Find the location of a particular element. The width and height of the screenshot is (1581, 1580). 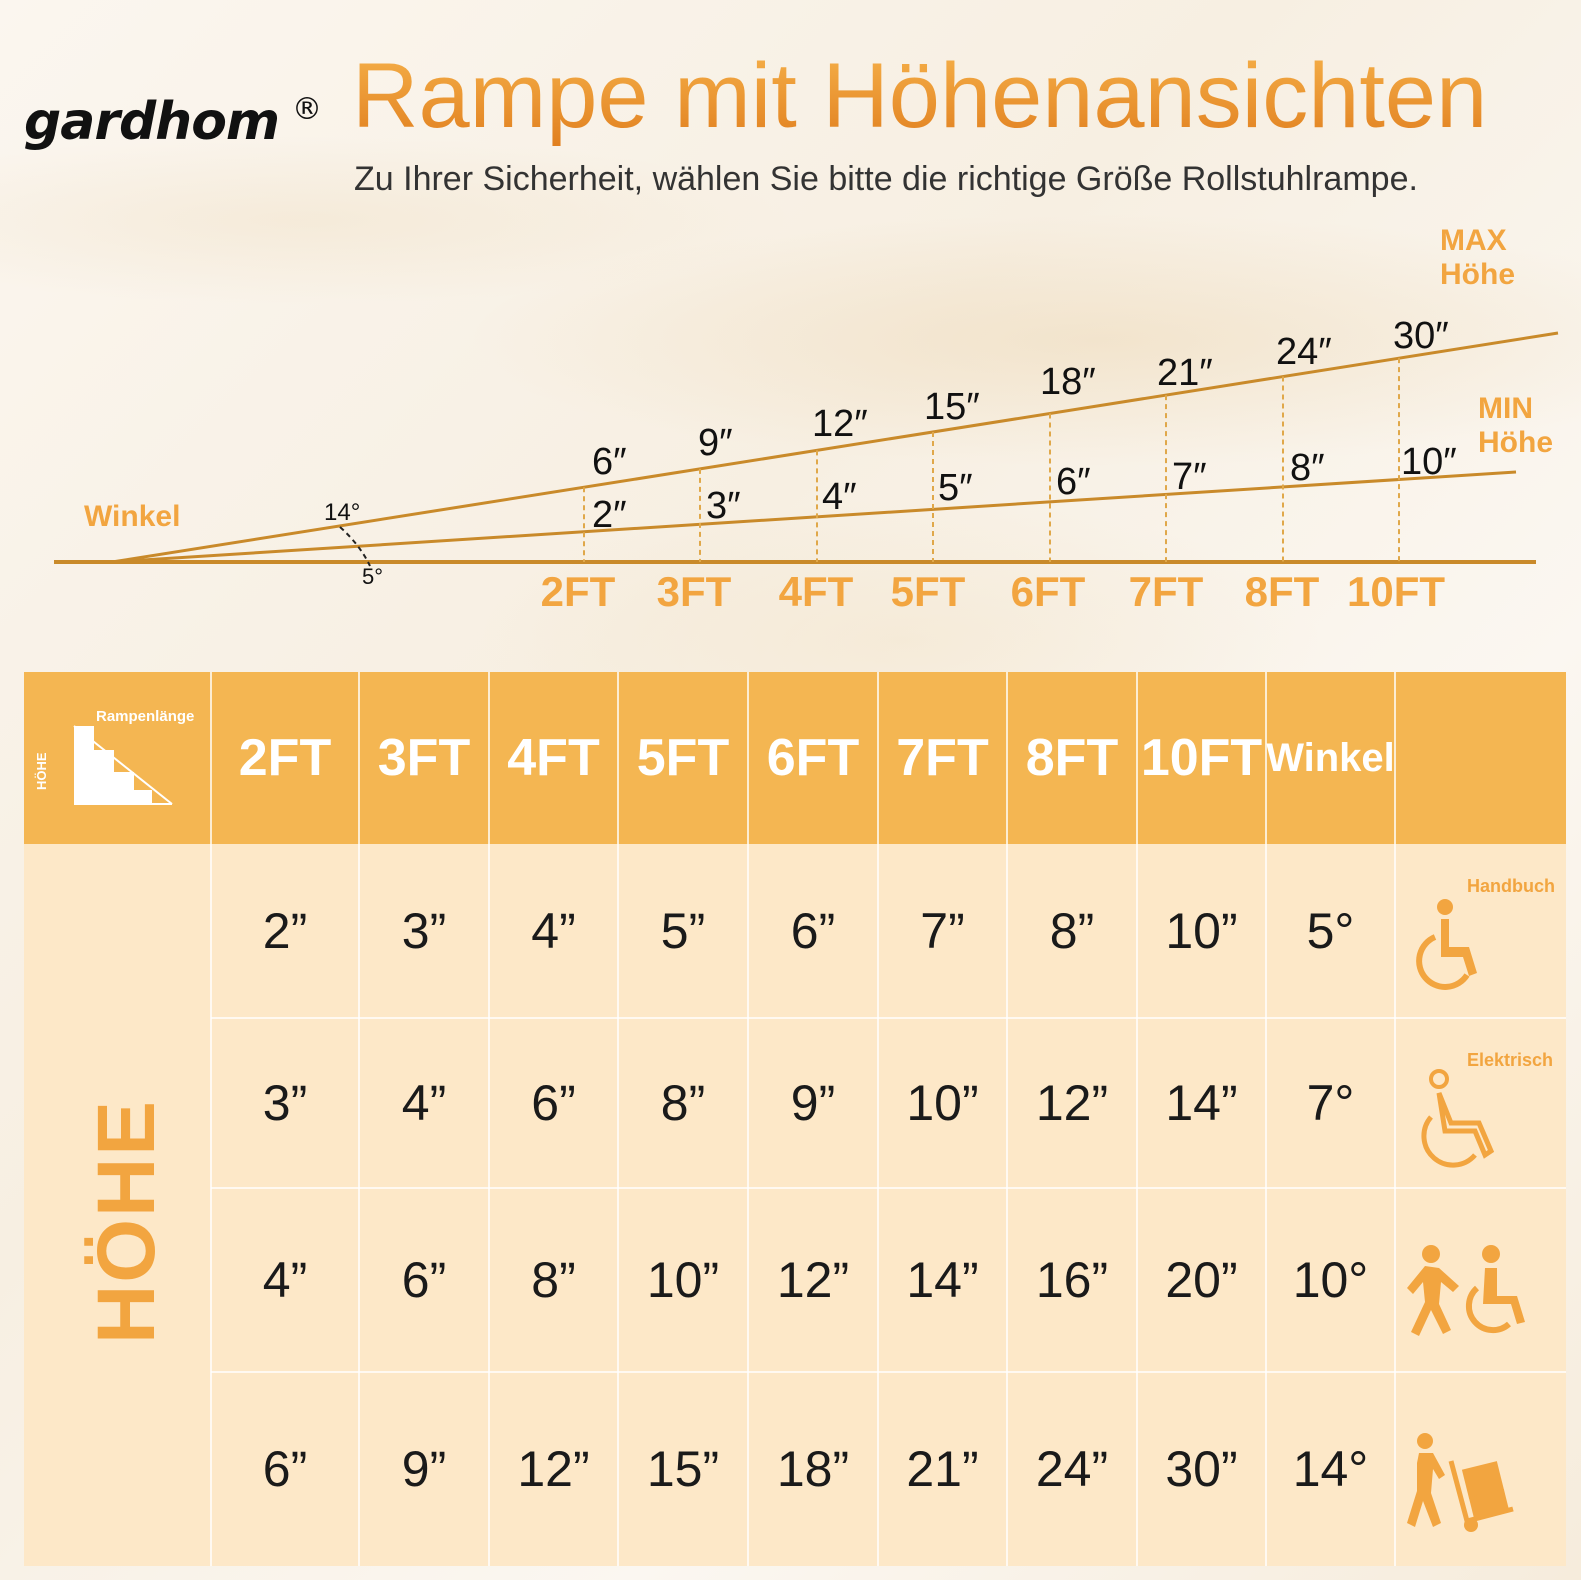

electric-wheelchair-icon is located at coordinates (1458, 1118).